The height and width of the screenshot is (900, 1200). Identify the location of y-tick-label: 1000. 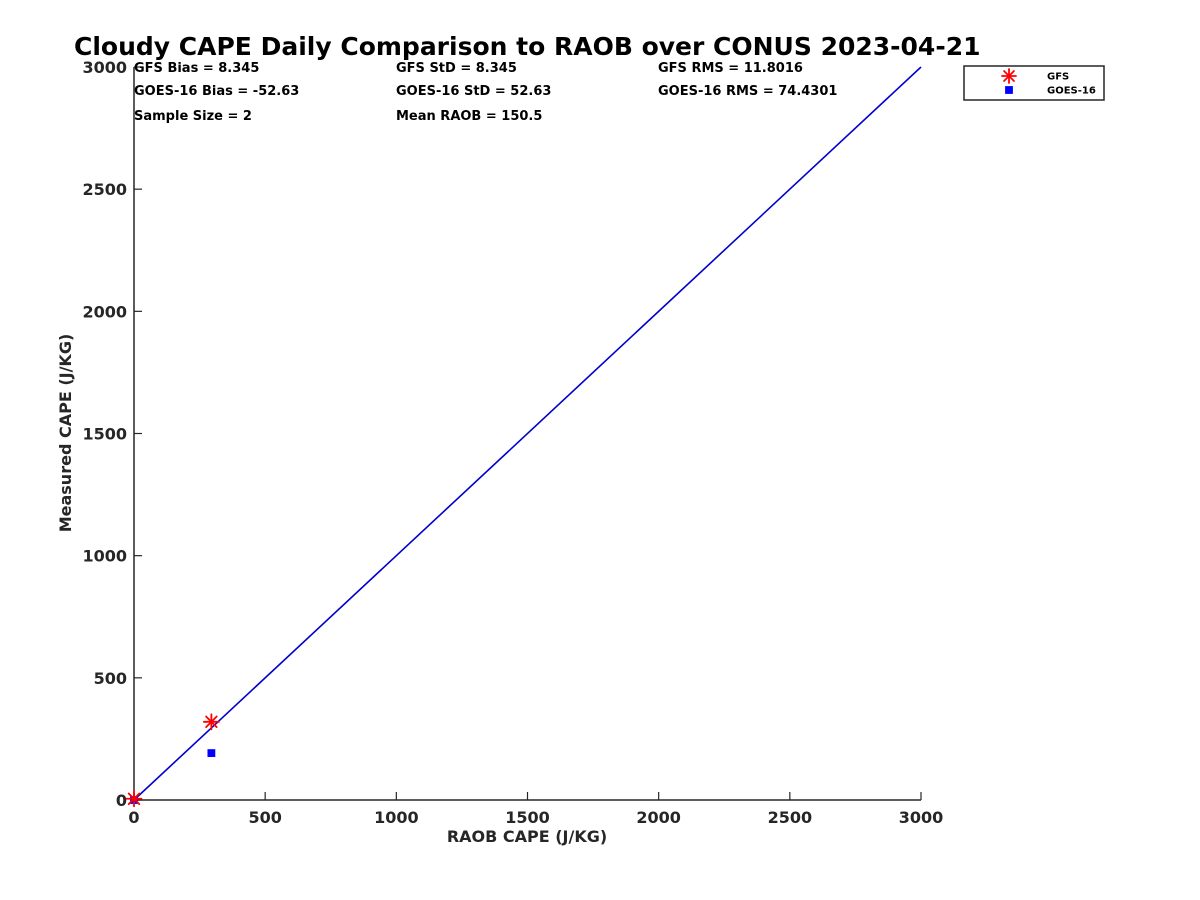
(104, 556).